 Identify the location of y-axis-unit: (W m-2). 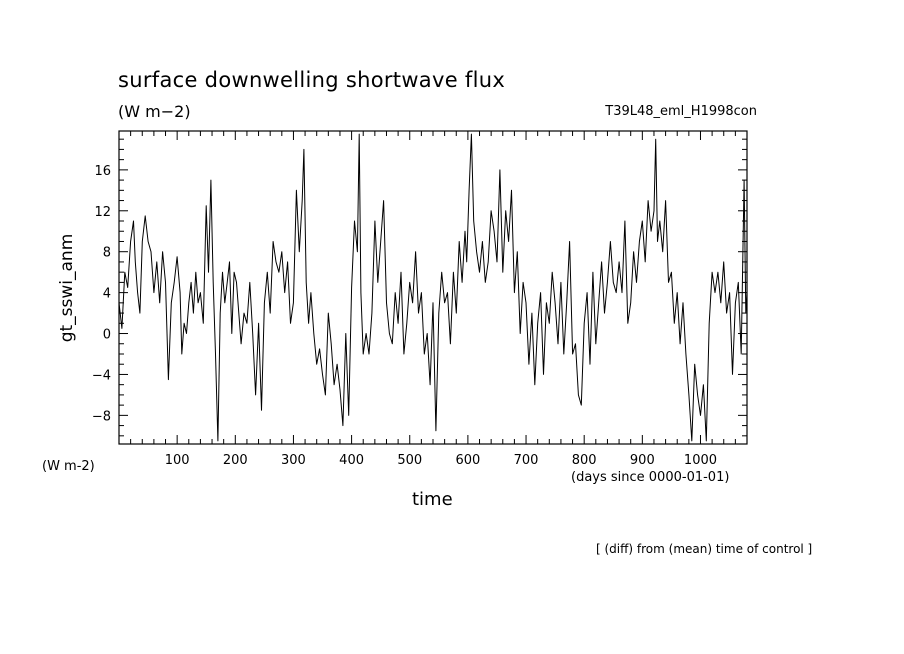
(68, 466).